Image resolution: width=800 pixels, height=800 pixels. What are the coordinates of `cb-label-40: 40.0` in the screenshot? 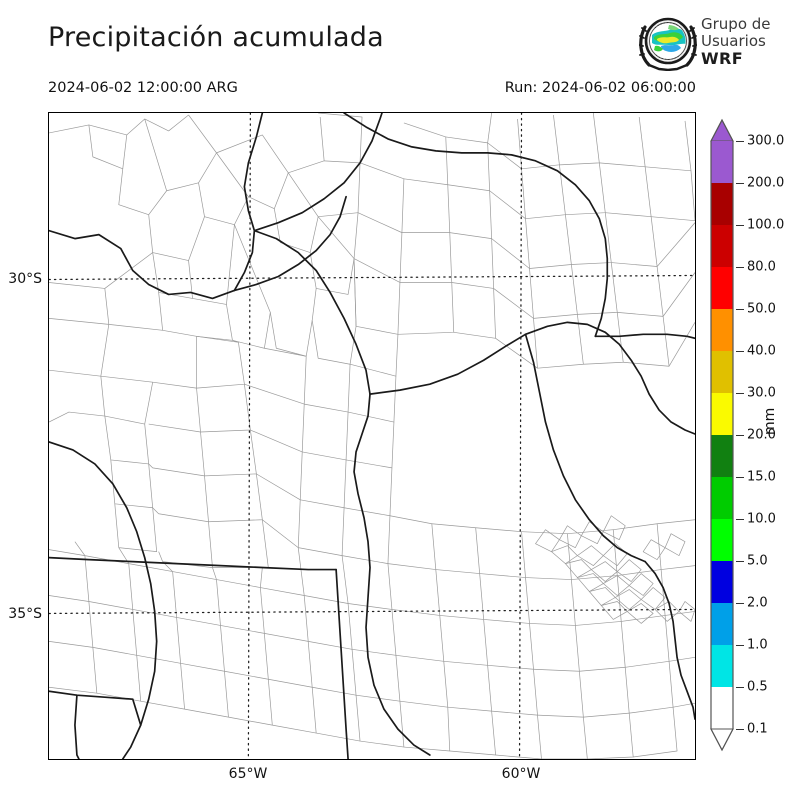 It's located at (761, 351).